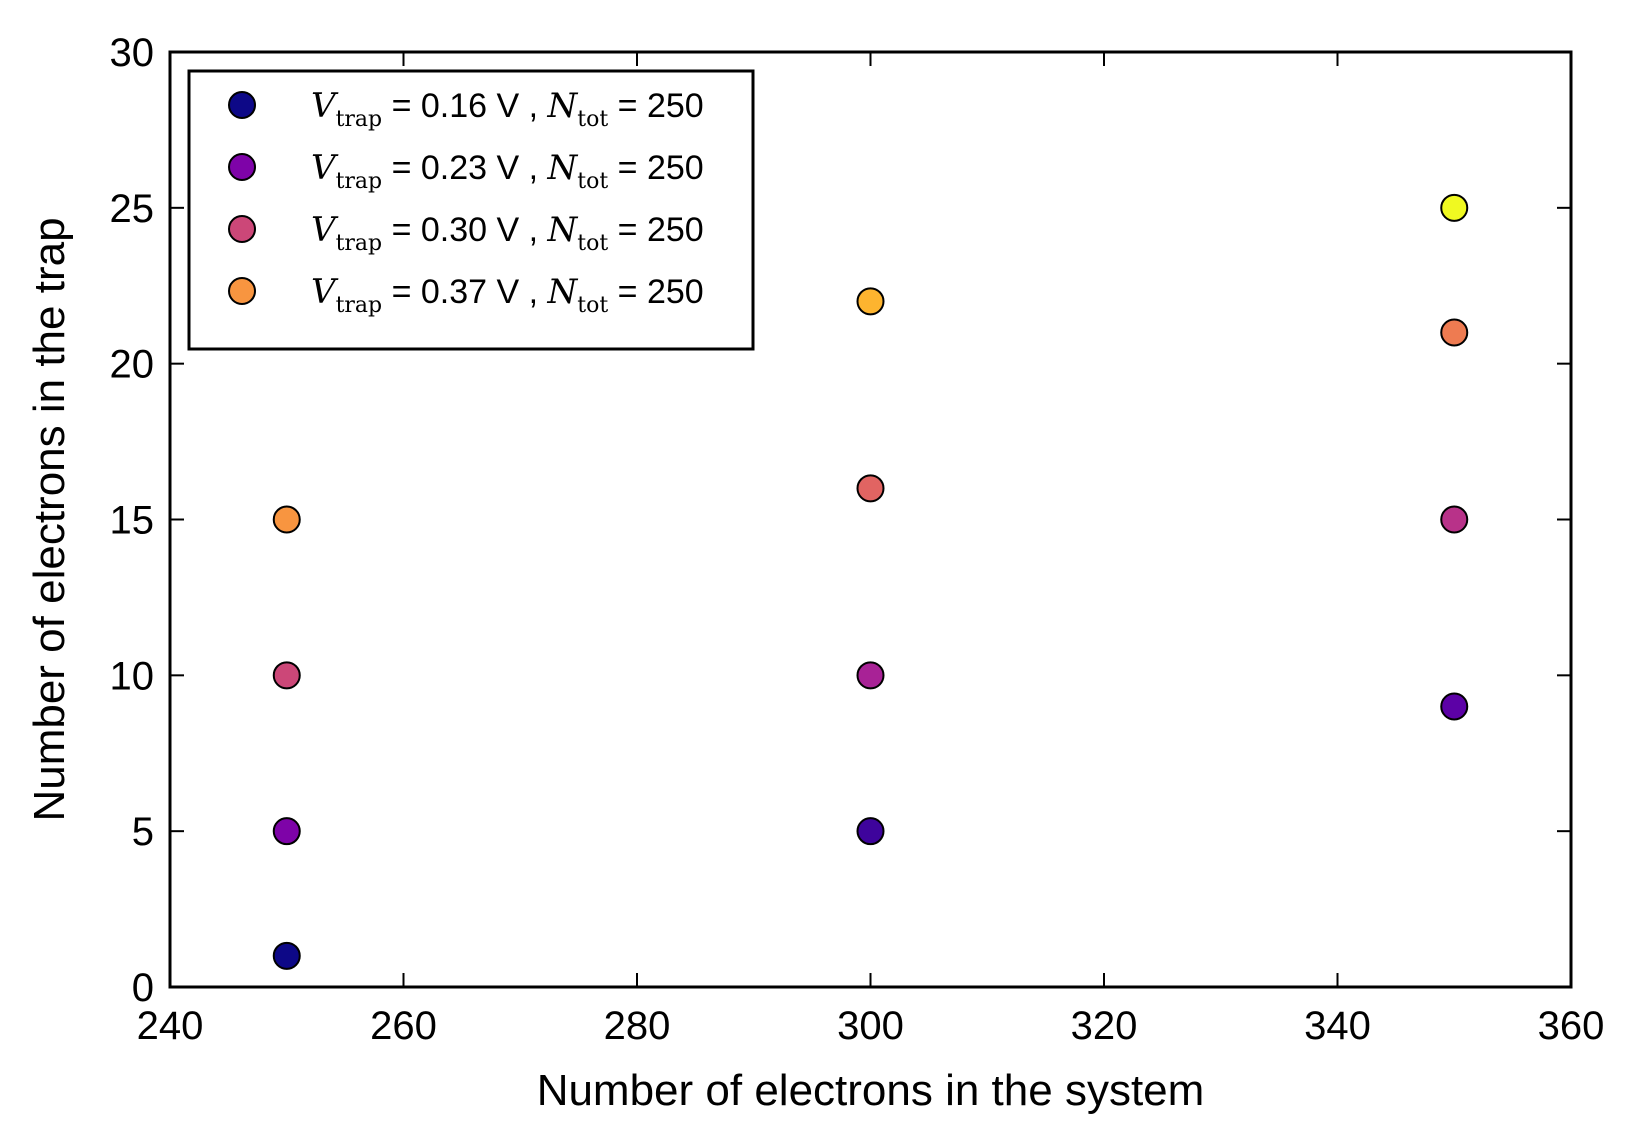  I want to click on legend-label: Vtrap = 0.37 V , Ntot = 250, so click(507, 295).